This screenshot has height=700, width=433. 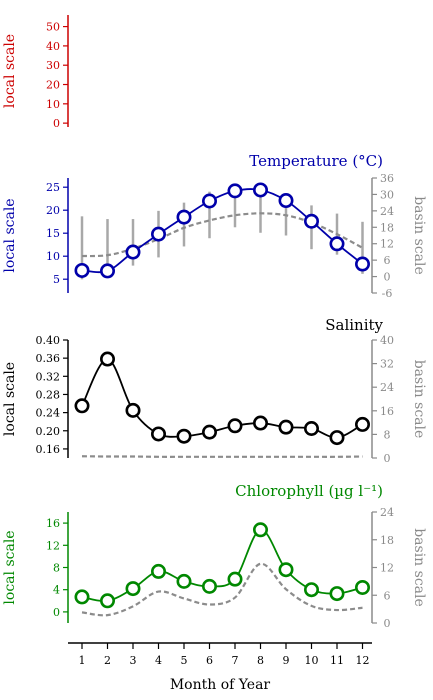 I want to click on right-tick-label: 32, so click(x=387, y=364).